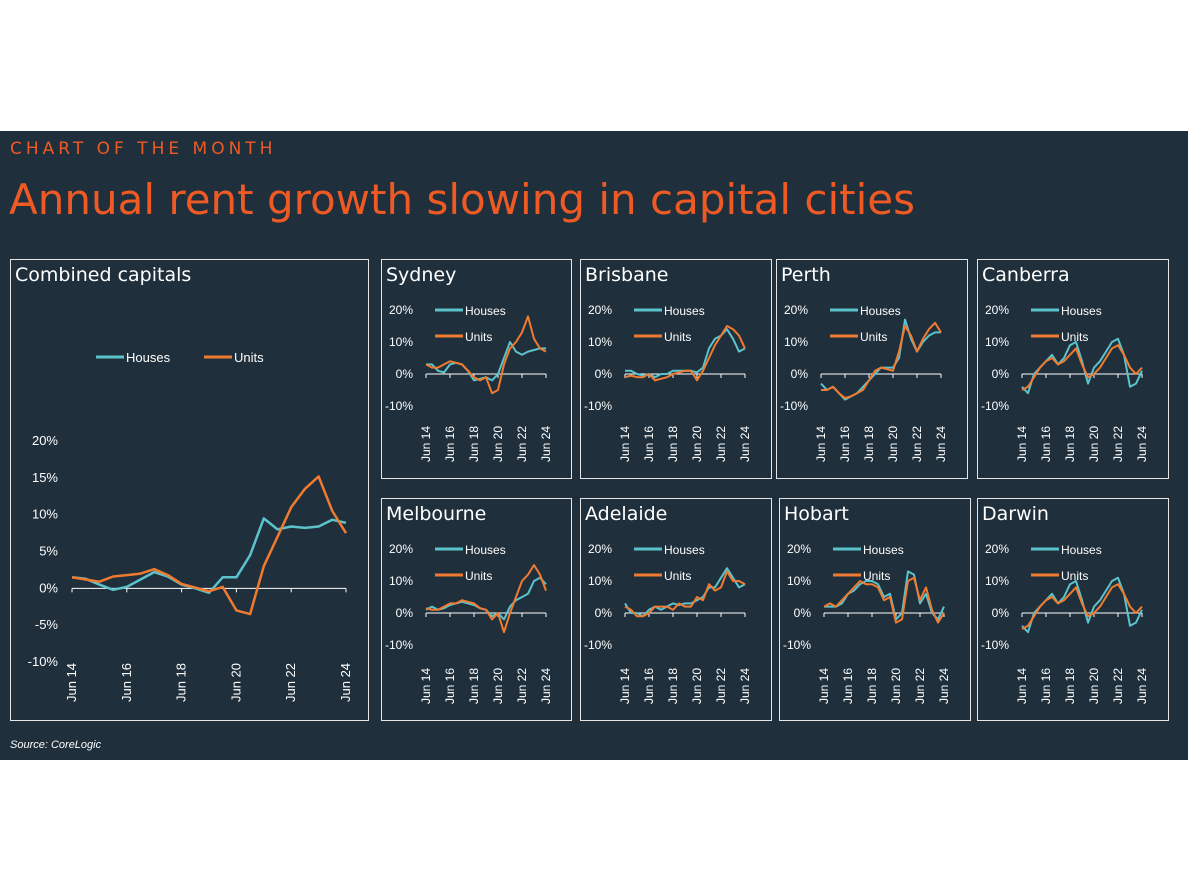 The height and width of the screenshot is (891, 1188). Describe the element at coordinates (627, 275) in the screenshot. I see `chart-title: Brisbane` at that location.